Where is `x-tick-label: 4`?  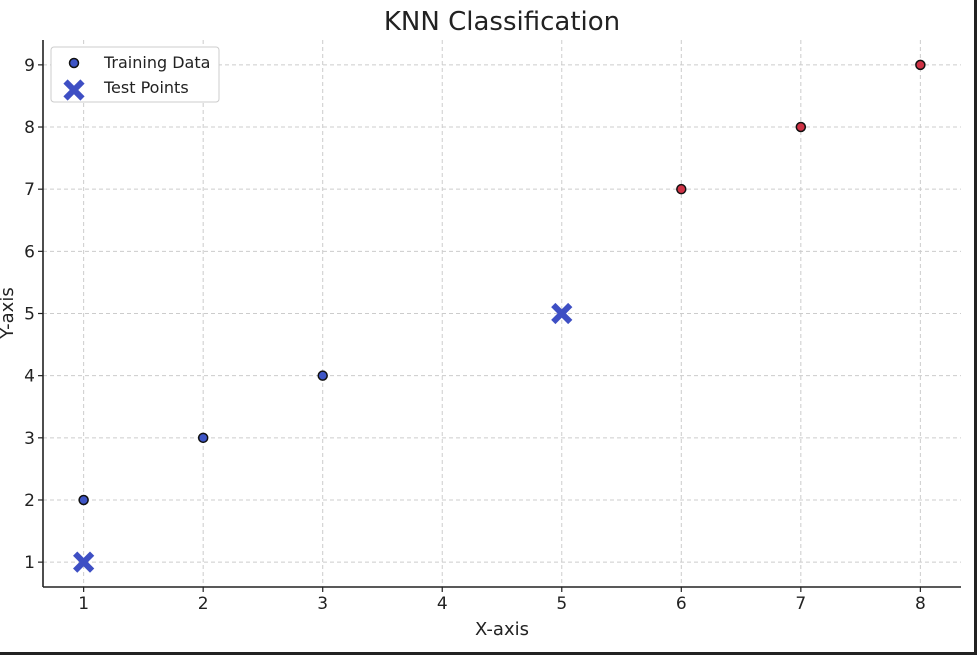 x-tick-label: 4 is located at coordinates (442, 604).